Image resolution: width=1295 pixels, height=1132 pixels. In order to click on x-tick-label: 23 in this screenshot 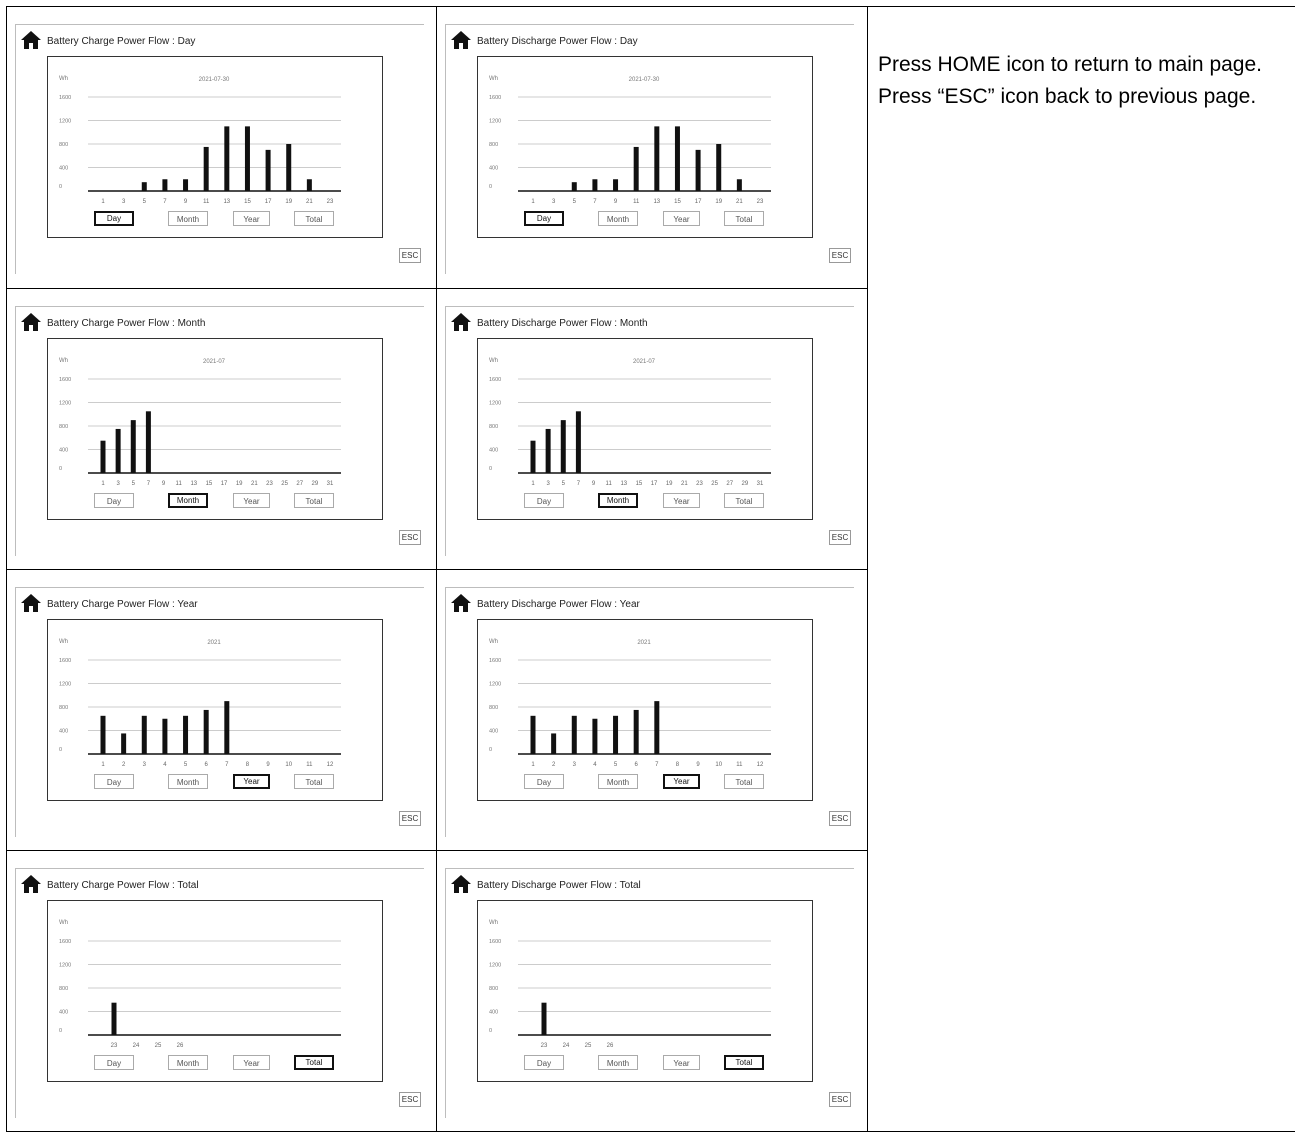, I will do `click(269, 484)`.